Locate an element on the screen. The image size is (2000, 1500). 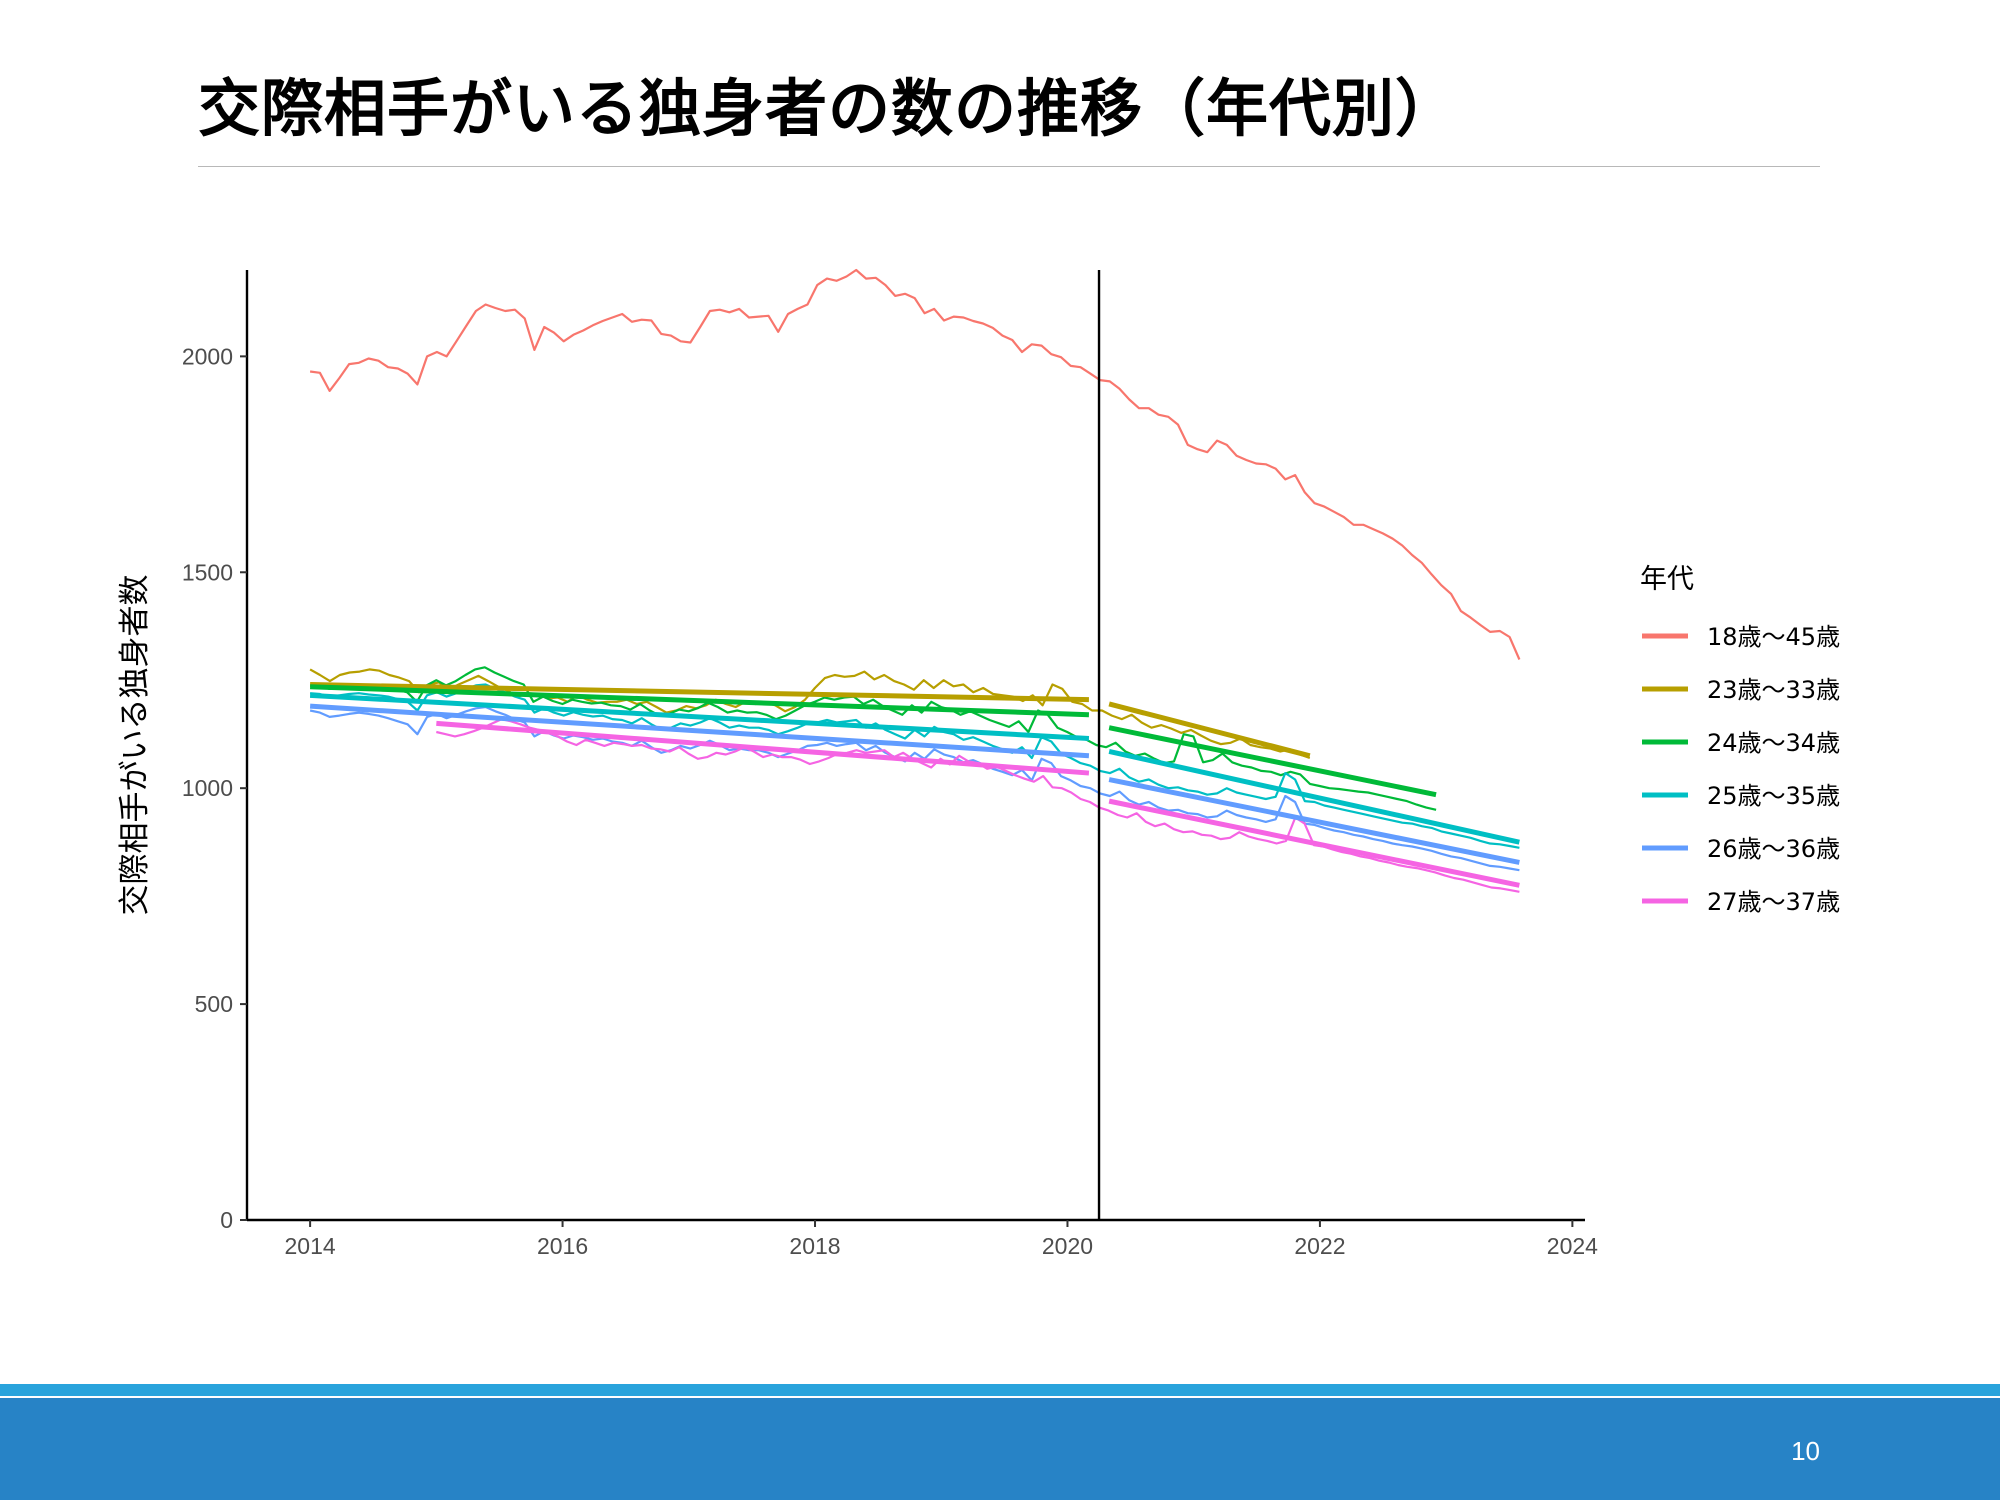
trend-line-4-post is located at coordinates (1314, 797).